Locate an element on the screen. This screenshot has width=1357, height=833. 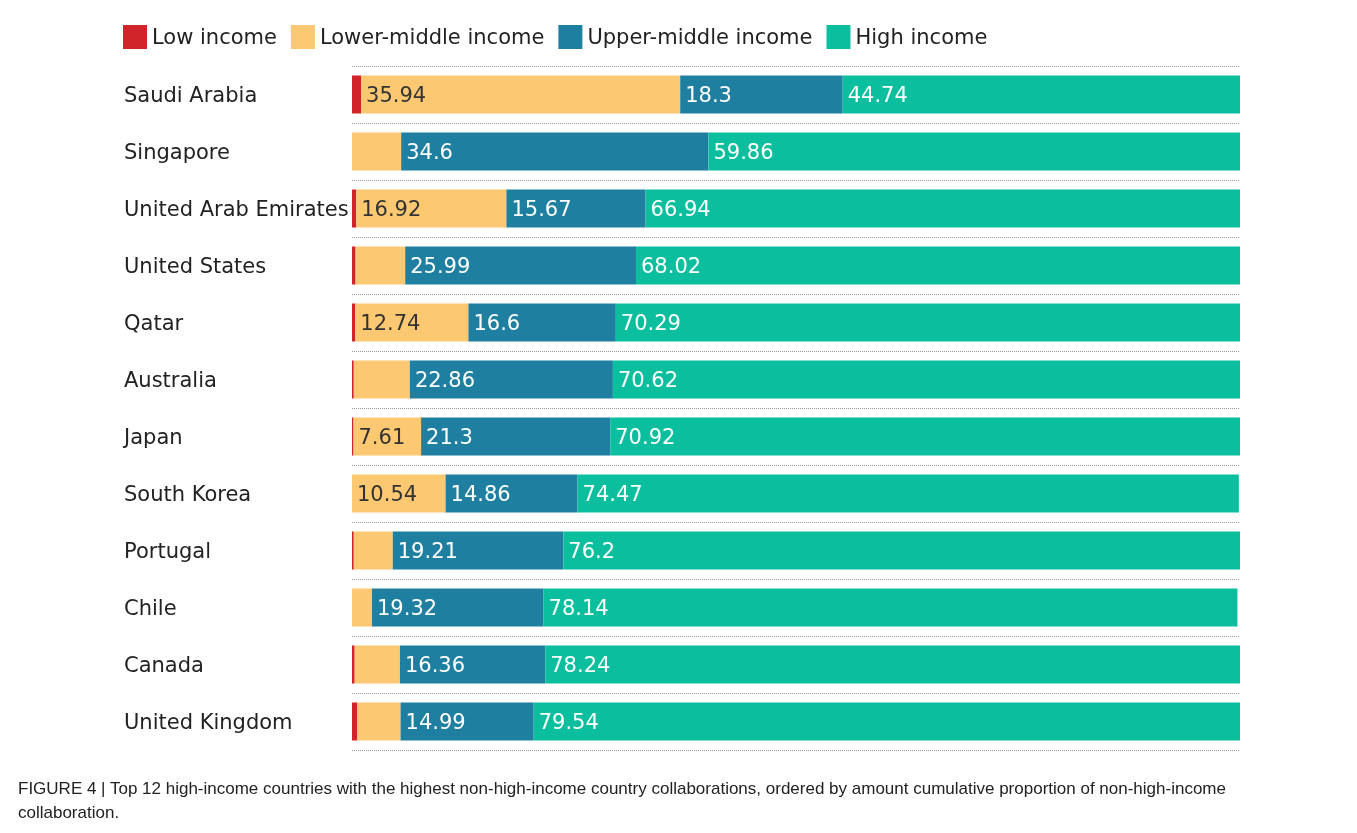
y-tick-label: Saudi Arabia is located at coordinates (191, 94).